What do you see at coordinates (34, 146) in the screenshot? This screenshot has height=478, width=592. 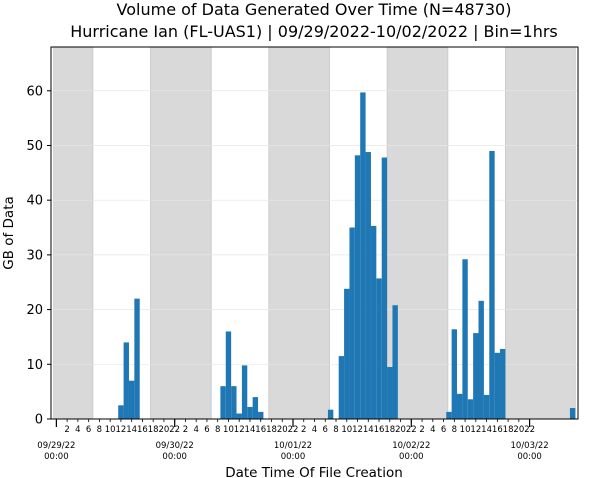 I see `y-tick-label: 50` at bounding box center [34, 146].